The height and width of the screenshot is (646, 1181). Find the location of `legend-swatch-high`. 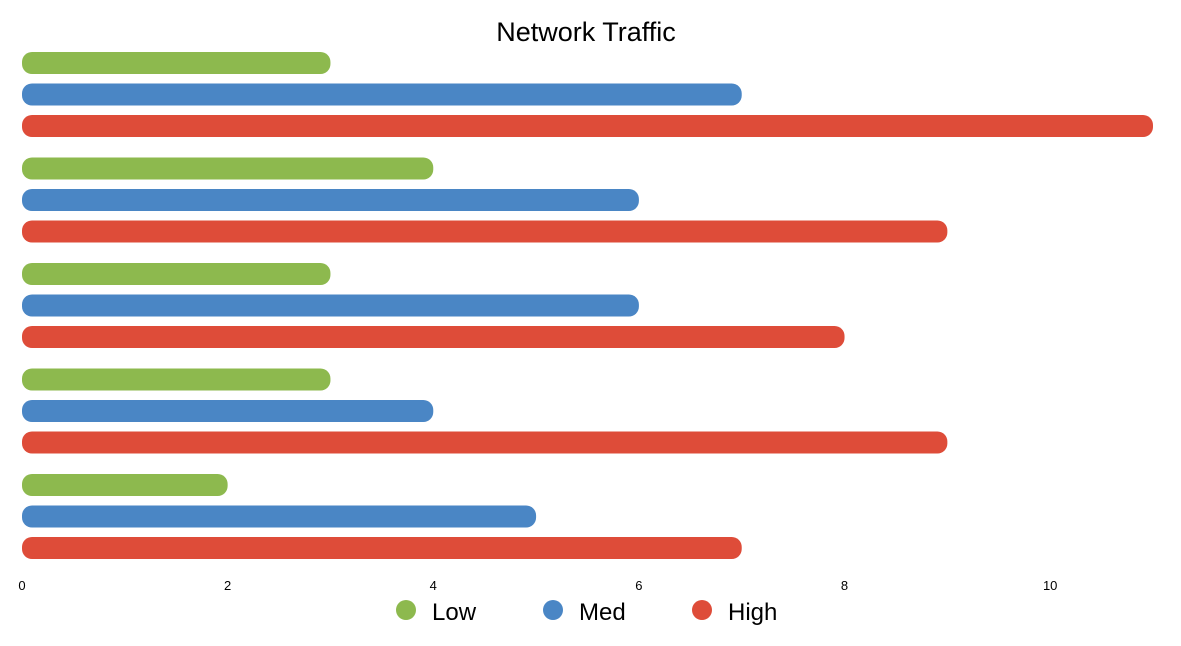

legend-swatch-high is located at coordinates (702, 610).